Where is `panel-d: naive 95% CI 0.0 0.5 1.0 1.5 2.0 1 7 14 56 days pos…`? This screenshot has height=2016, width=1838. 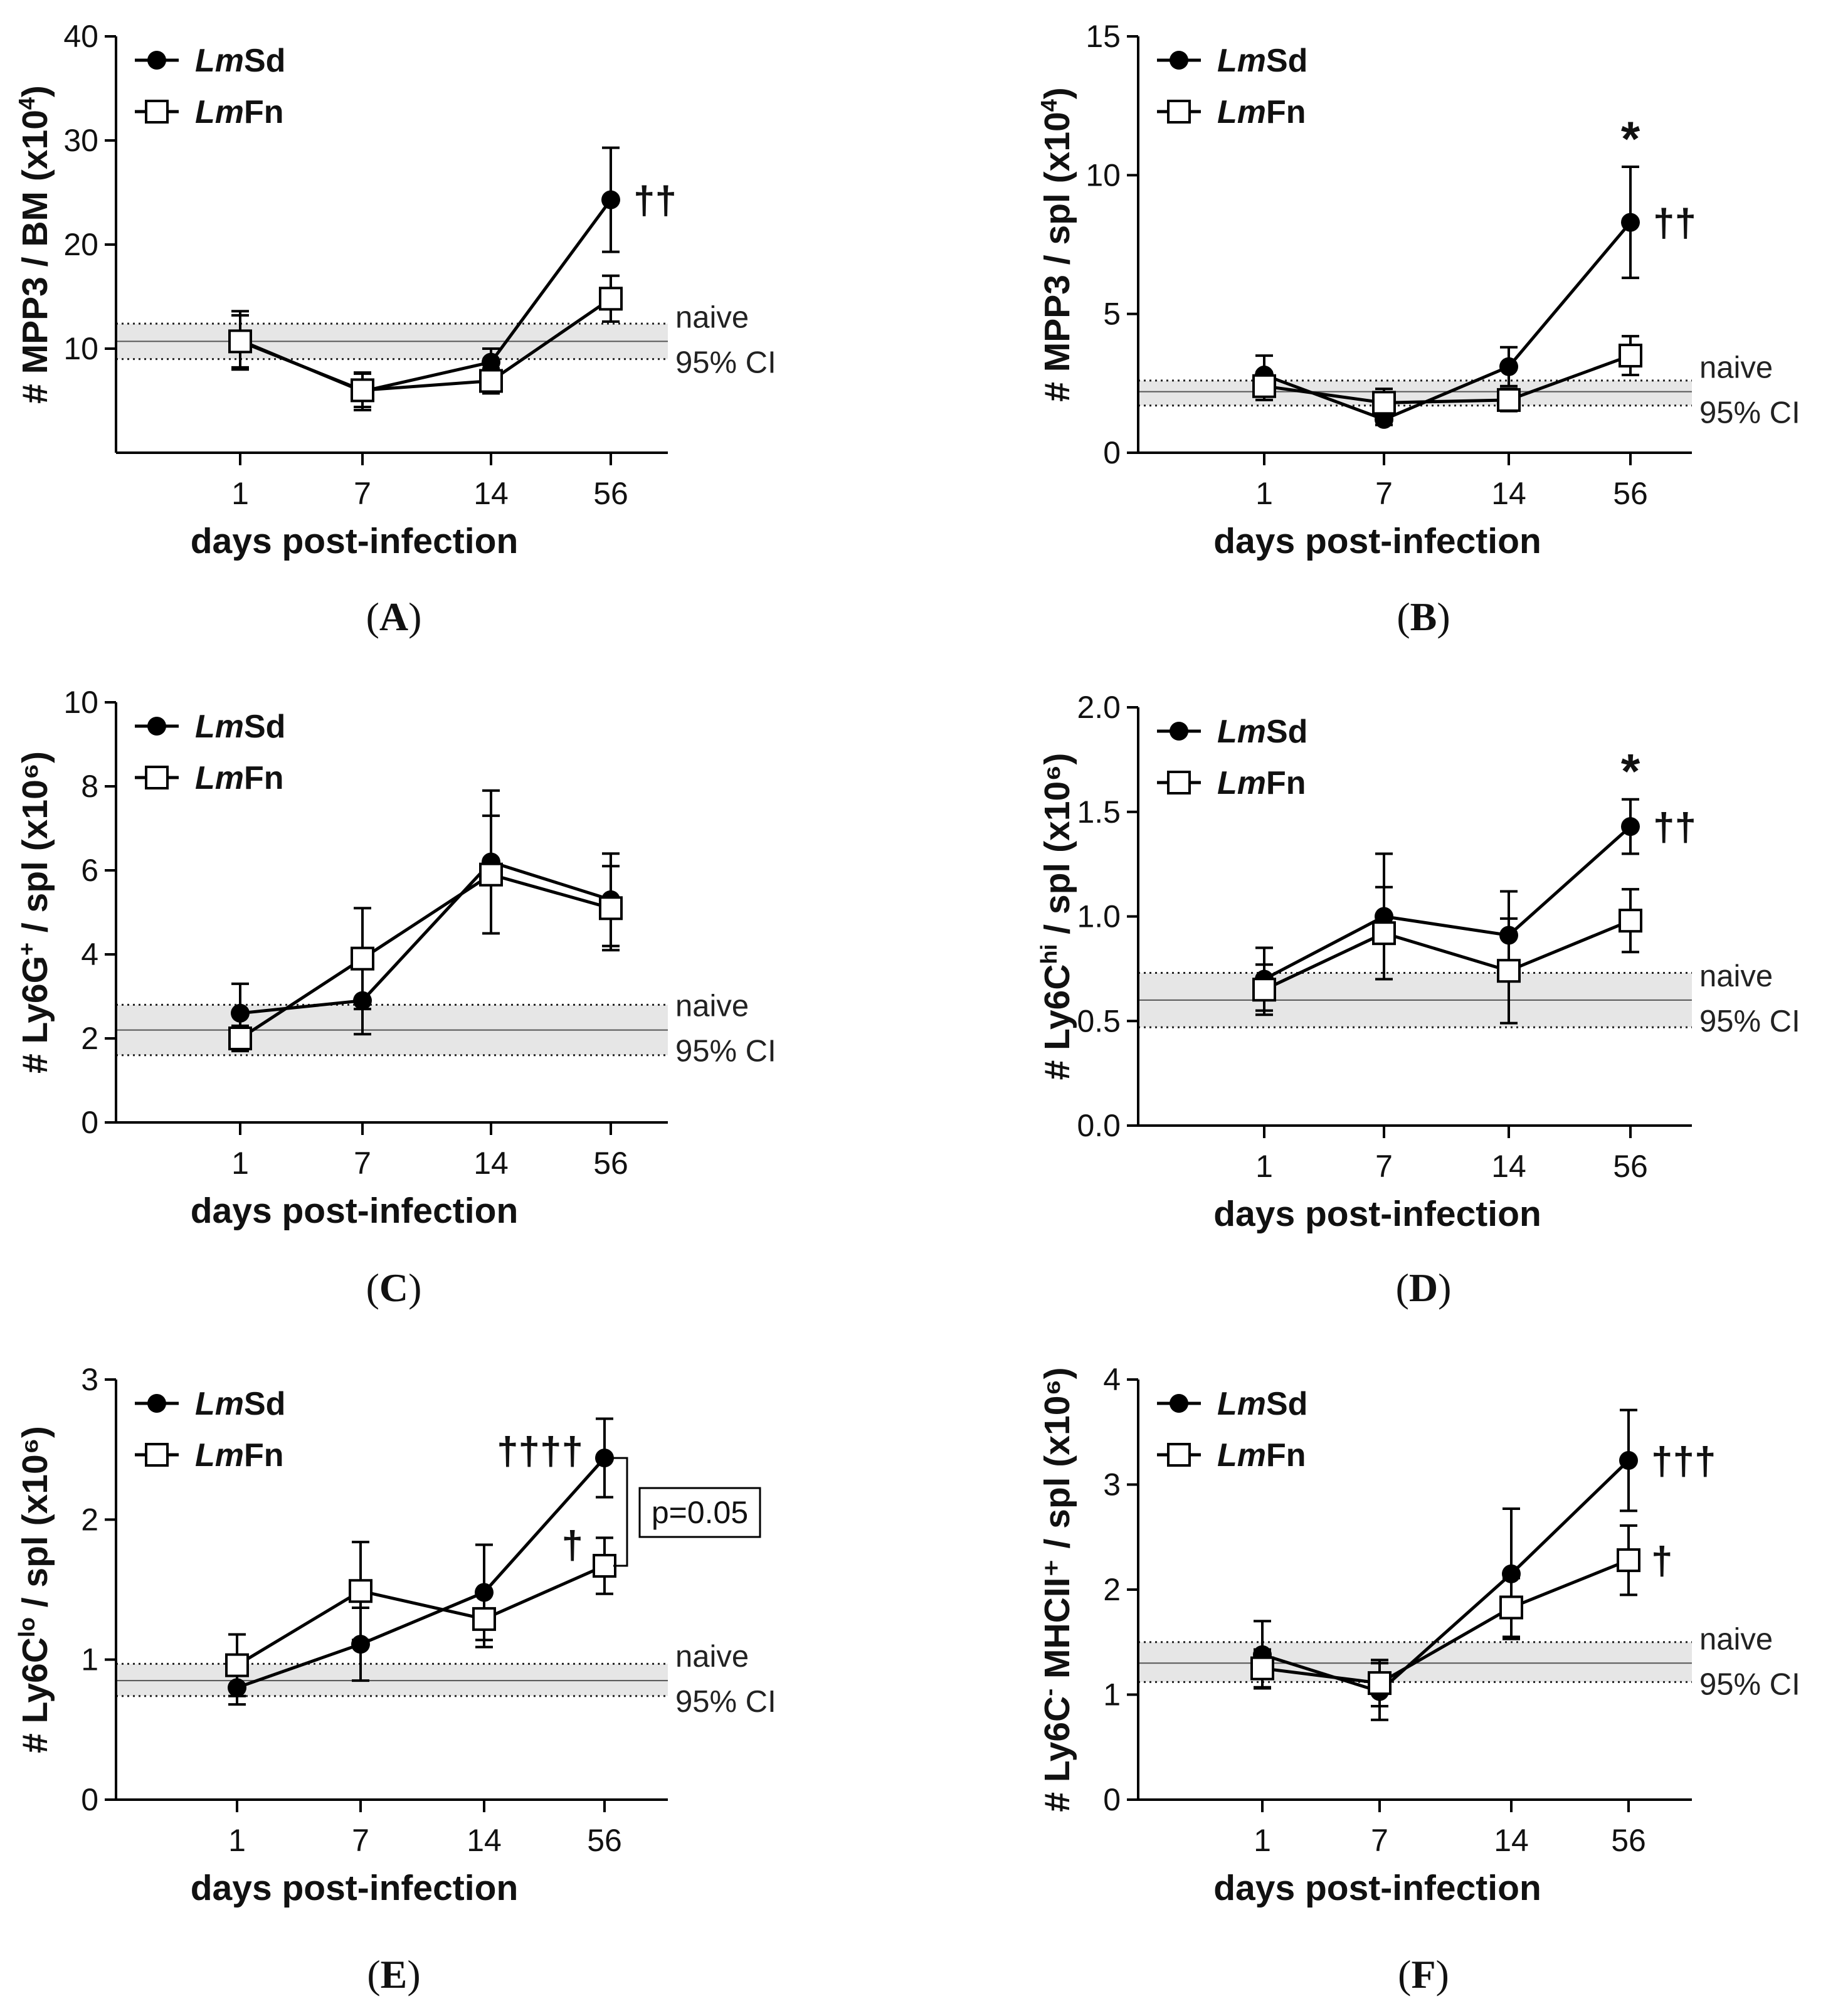
panel-d: naive 95% CI 0.0 0.5 1.0 1.5 2.0 1 7 14 56 days pos… is located at coordinates (1418, 1000).